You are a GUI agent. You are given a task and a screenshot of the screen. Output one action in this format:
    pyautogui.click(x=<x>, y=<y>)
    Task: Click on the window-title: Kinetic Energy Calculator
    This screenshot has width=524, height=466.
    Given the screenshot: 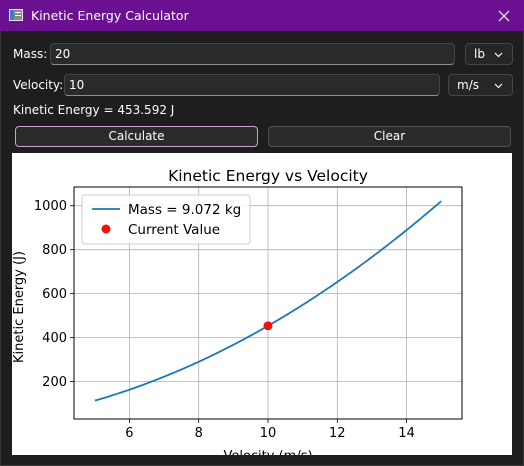 What is the action you would take?
    pyautogui.click(x=110, y=15)
    